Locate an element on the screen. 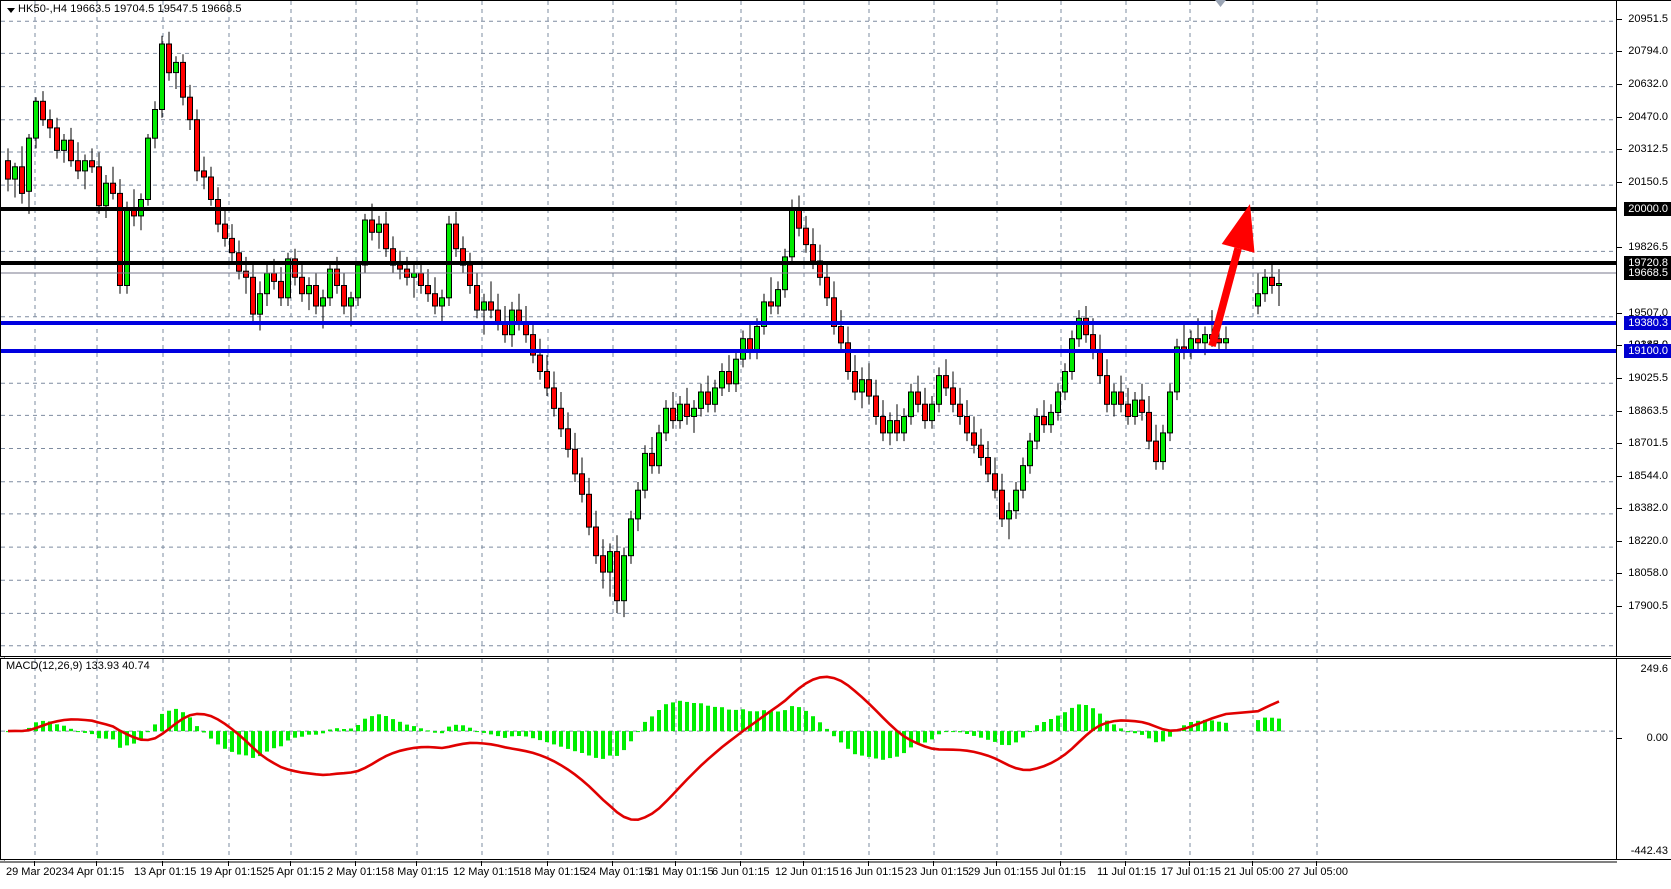  time-axis-label: 23 Jun 01:15 is located at coordinates (937, 872).